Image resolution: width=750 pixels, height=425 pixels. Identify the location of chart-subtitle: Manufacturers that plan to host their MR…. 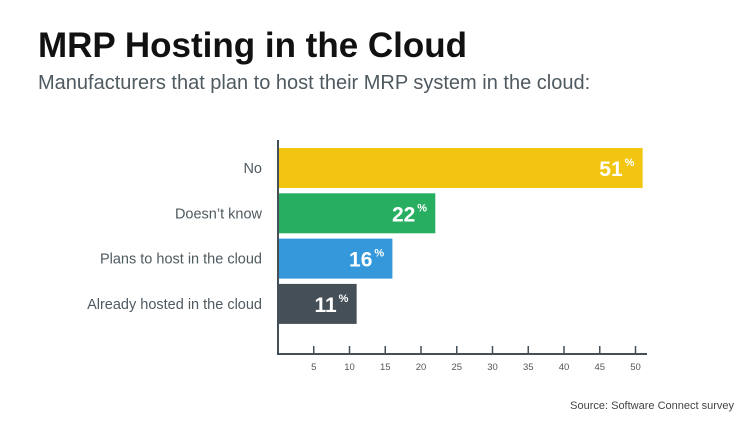
(314, 83).